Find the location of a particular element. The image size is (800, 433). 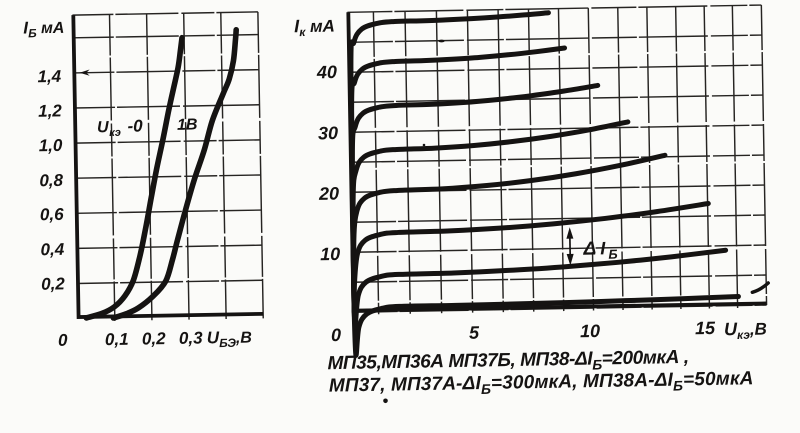

svg-text: -0 is located at coordinates (135, 125).